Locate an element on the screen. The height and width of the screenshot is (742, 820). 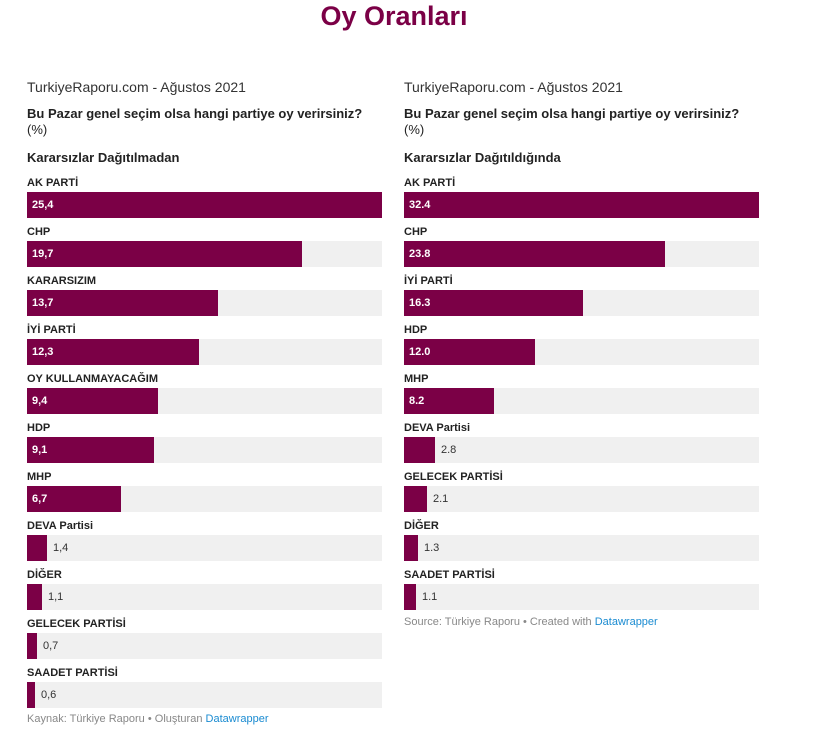
bar-value-label: 9,1 is located at coordinates (40, 450).